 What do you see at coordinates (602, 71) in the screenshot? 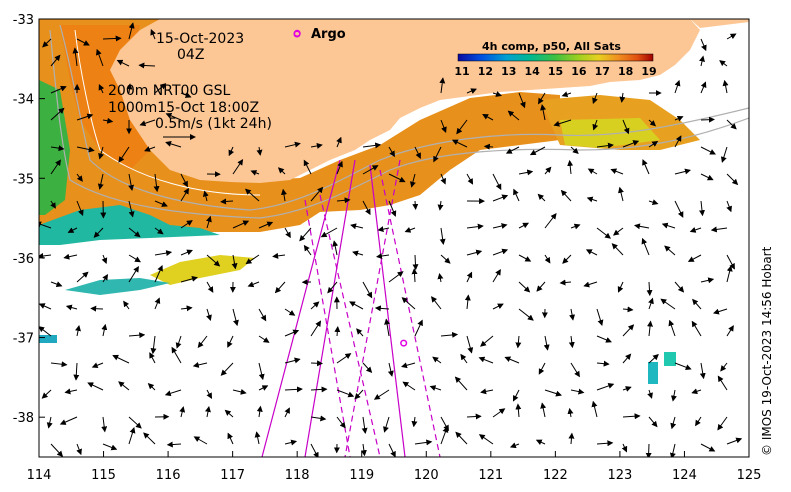
I see `colorbar-tick-label: 17` at bounding box center [602, 71].